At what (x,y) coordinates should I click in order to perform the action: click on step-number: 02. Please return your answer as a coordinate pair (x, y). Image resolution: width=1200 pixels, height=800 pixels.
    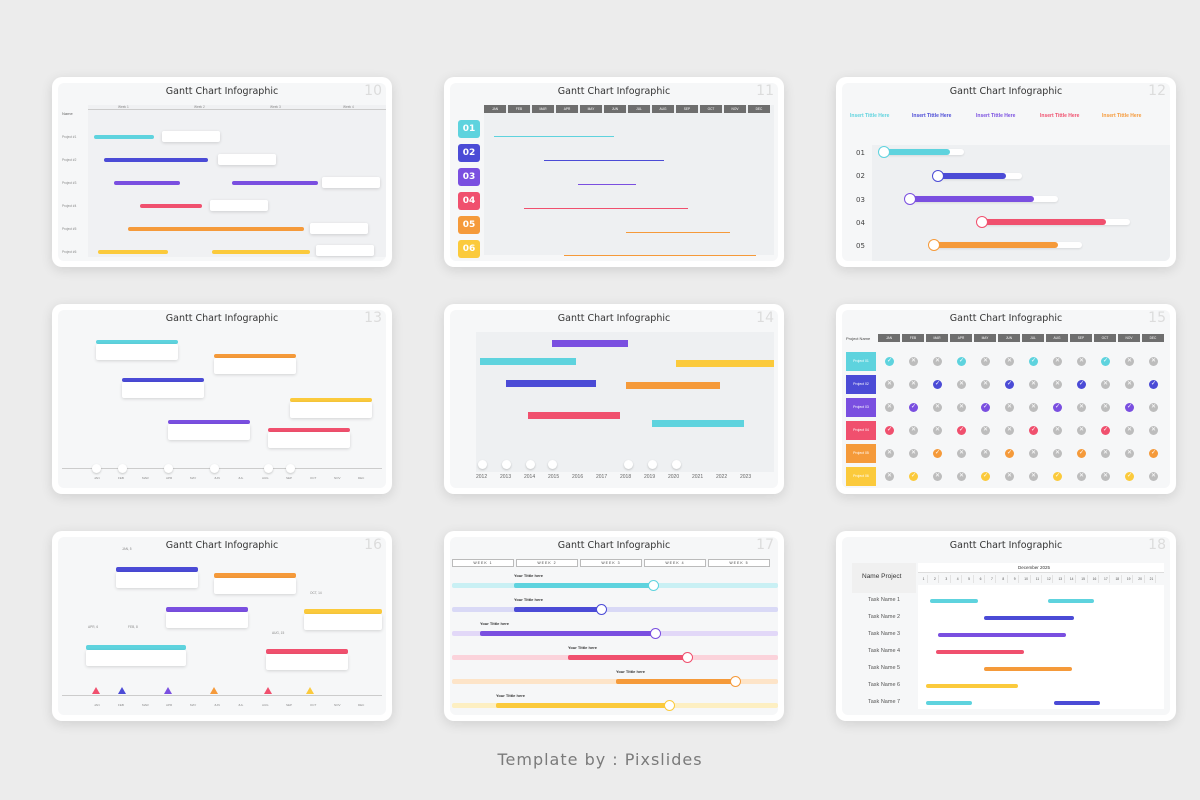
    Looking at the image, I should click on (469, 153).